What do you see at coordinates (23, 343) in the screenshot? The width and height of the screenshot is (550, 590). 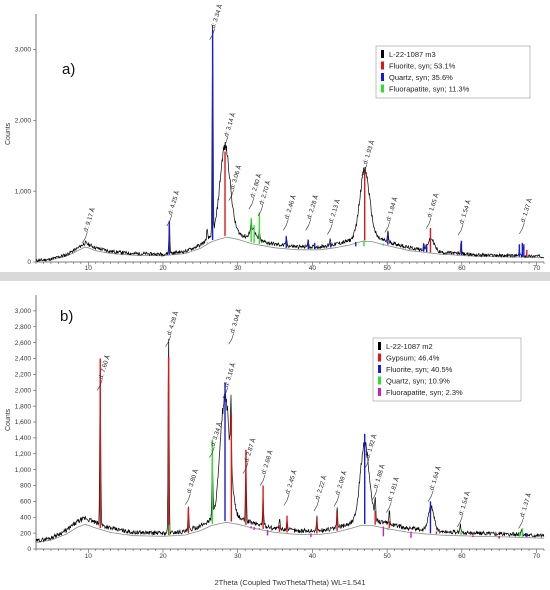 I see `y-tick-label: 2,600` at bounding box center [23, 343].